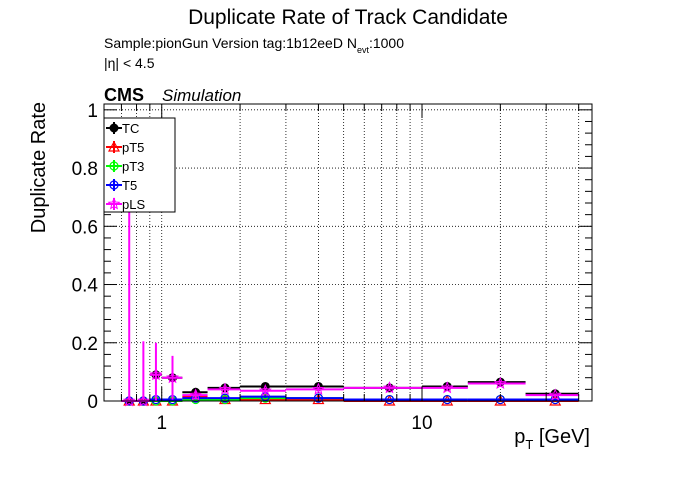  Describe the element at coordinates (386, 43) in the screenshot. I see `sample-info-count: :1000` at that location.